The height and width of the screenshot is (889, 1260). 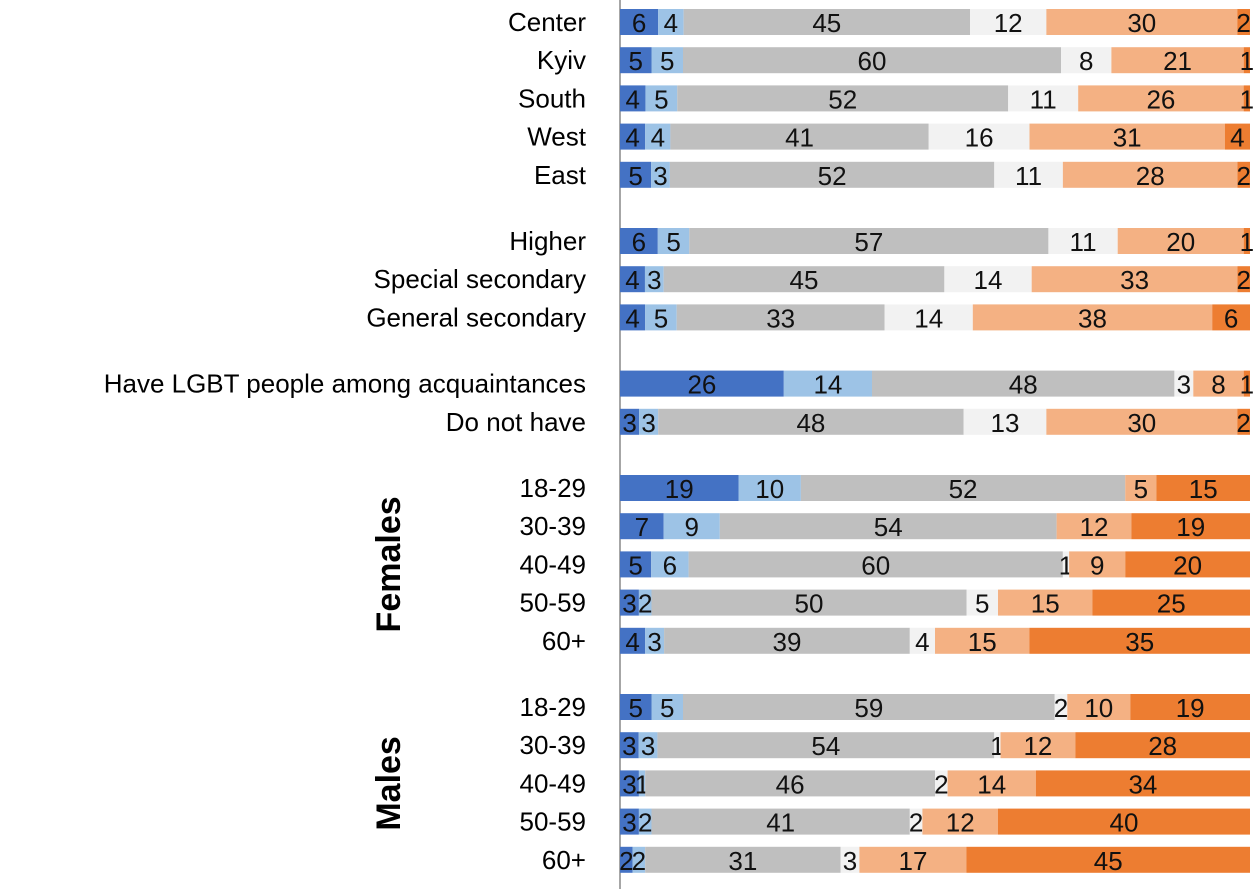 What do you see at coordinates (1160, 99) in the screenshot?
I see `data-label: 26` at bounding box center [1160, 99].